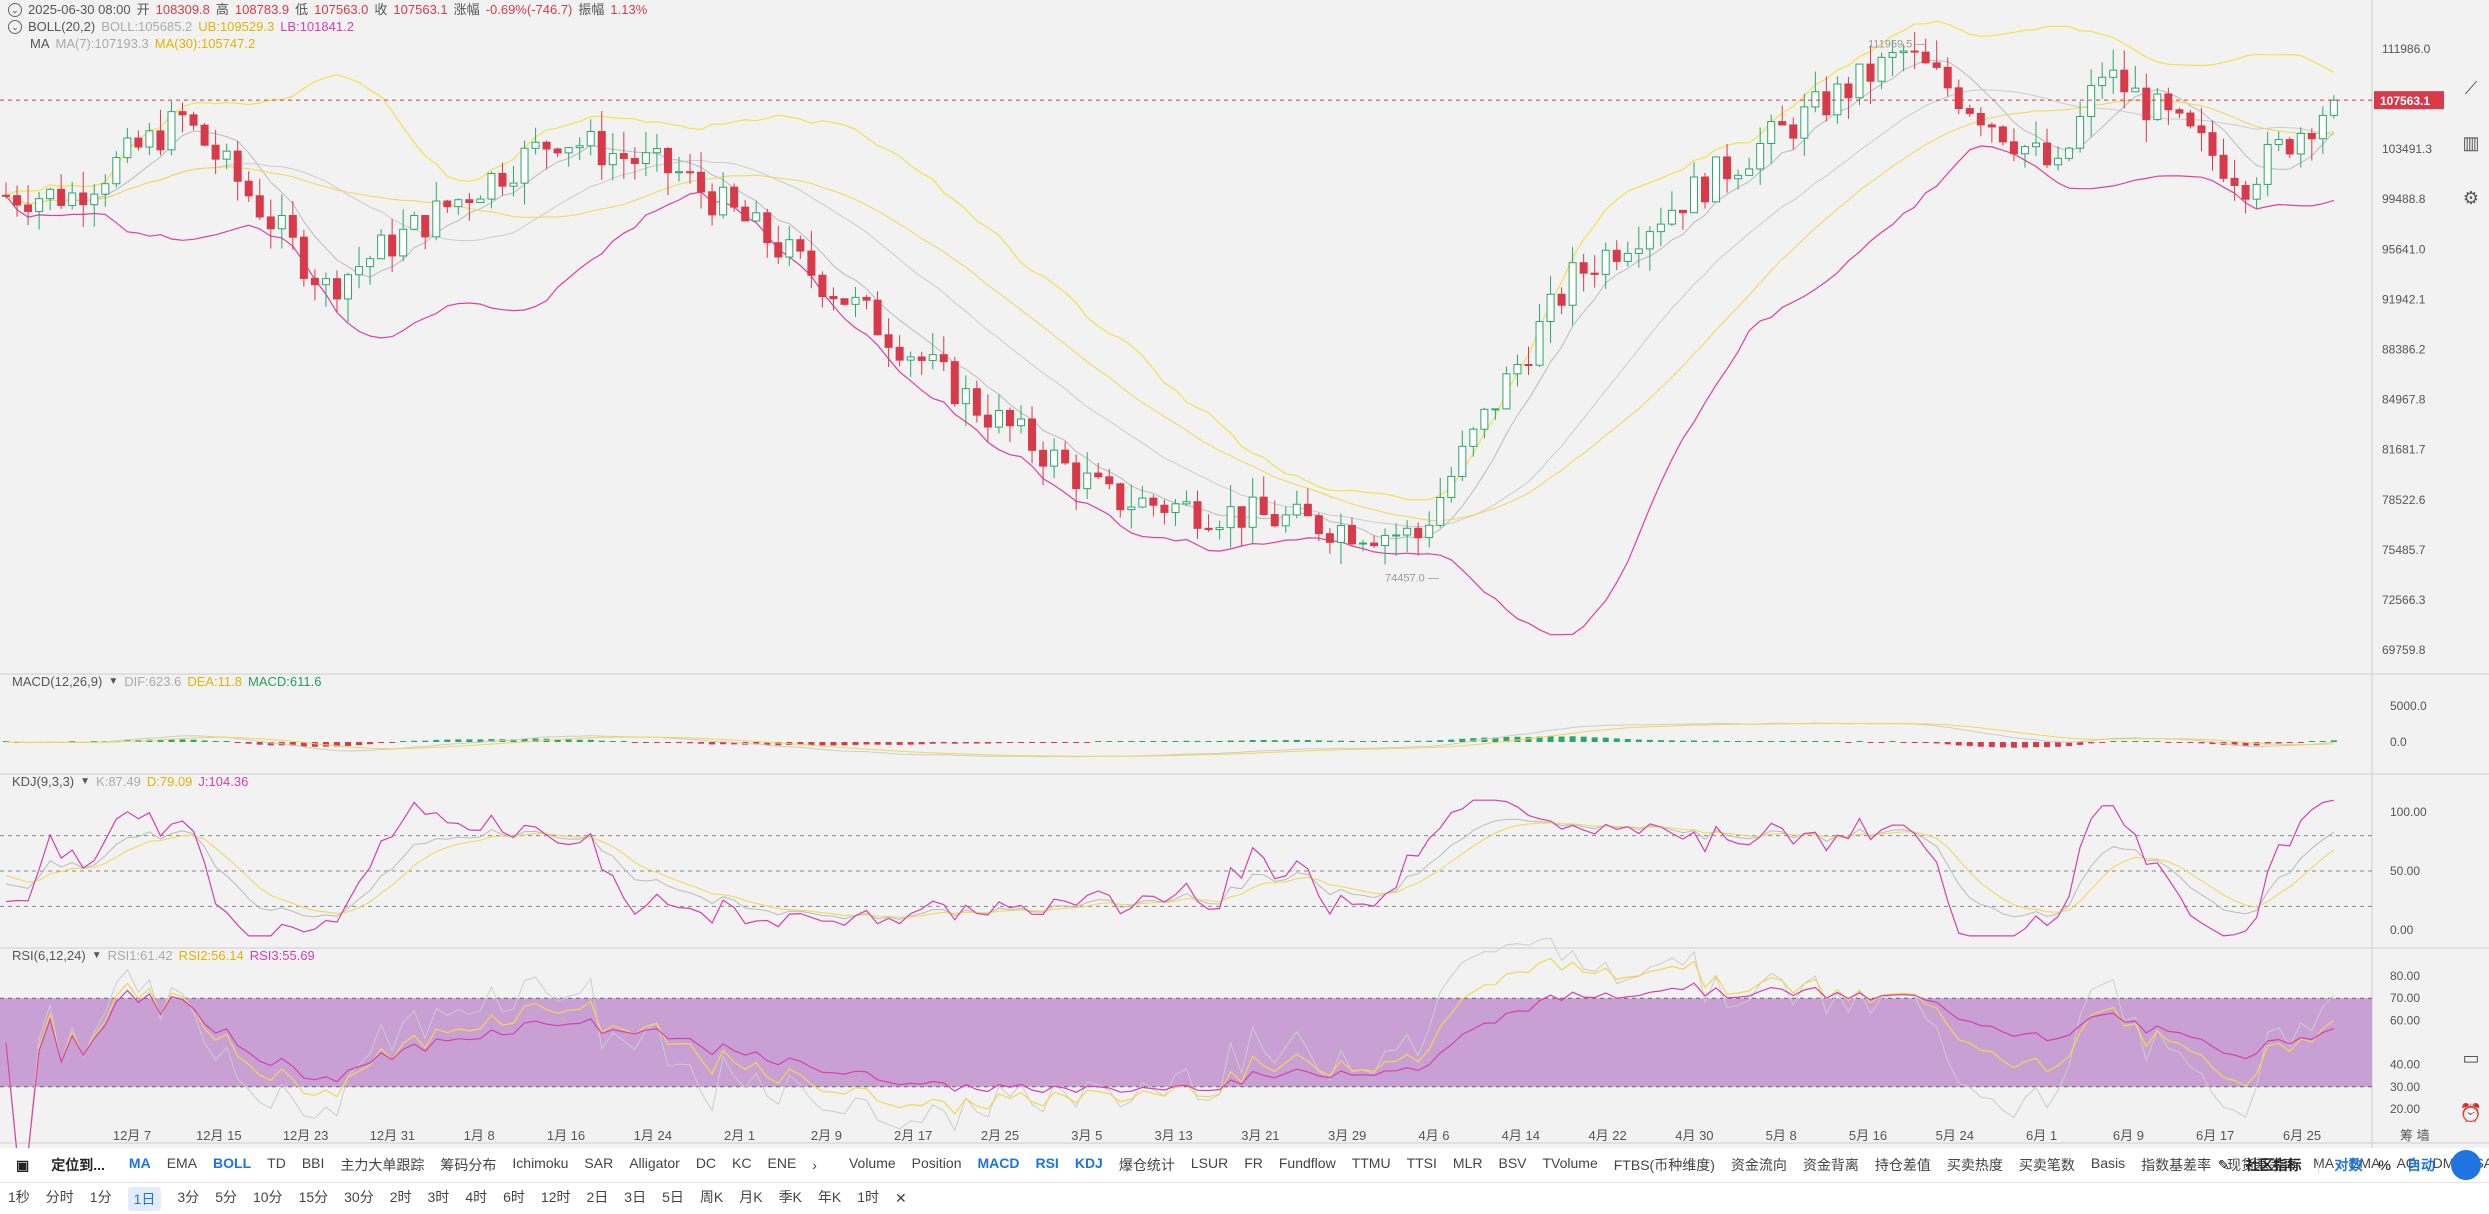 The image size is (2489, 1214). What do you see at coordinates (1146, 1165) in the screenshot?
I see `sub-indicator-5: 爆仓统计` at bounding box center [1146, 1165].